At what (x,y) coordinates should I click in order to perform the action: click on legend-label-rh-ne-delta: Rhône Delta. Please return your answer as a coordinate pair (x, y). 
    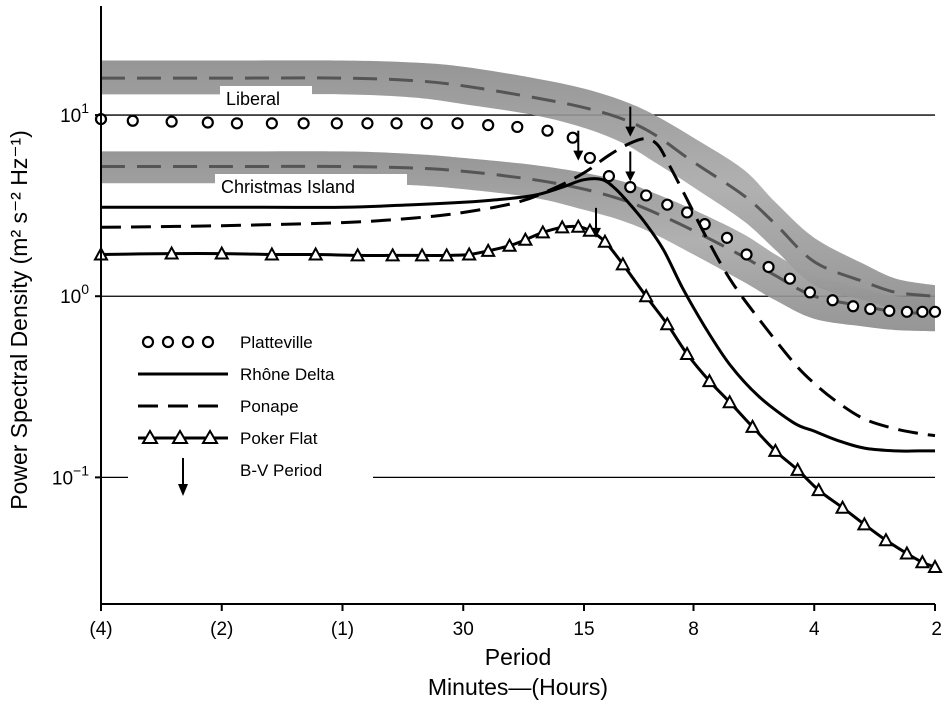
    Looking at the image, I should click on (287, 374).